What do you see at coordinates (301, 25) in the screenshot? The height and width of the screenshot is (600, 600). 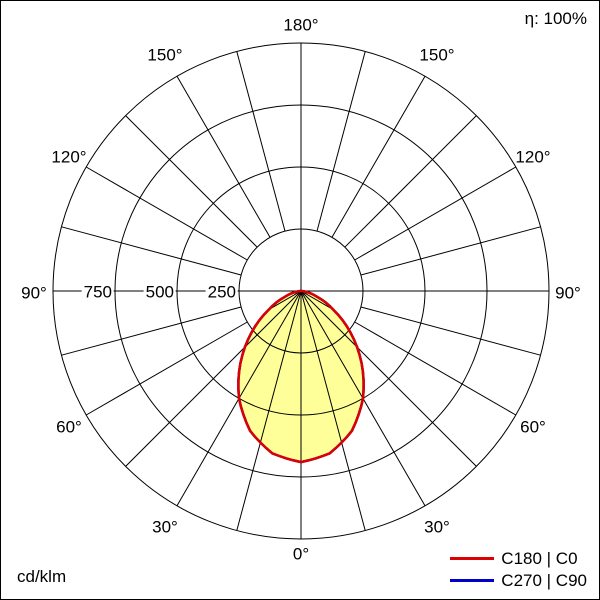 I see `angle-label-180: 180°` at bounding box center [301, 25].